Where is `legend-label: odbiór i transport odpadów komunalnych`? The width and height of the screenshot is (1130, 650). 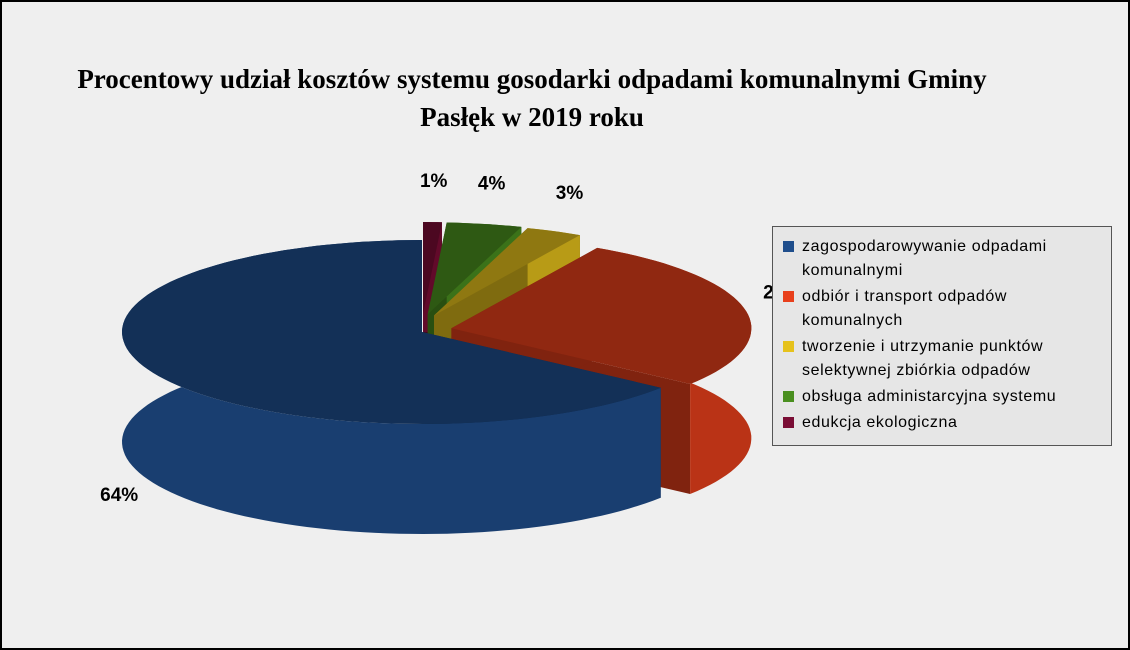
legend-label: odbiór i transport odpadów komunalnych is located at coordinates (905, 308).